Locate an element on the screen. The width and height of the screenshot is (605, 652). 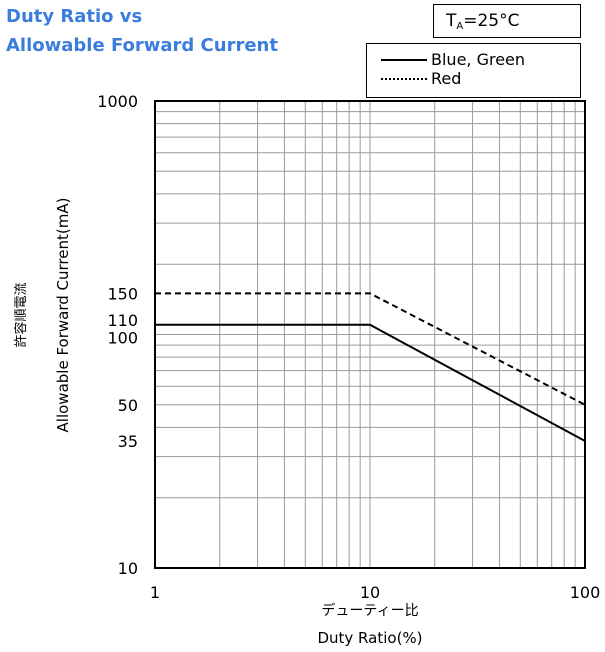
x-tick-label: 10 is located at coordinates (370, 592).